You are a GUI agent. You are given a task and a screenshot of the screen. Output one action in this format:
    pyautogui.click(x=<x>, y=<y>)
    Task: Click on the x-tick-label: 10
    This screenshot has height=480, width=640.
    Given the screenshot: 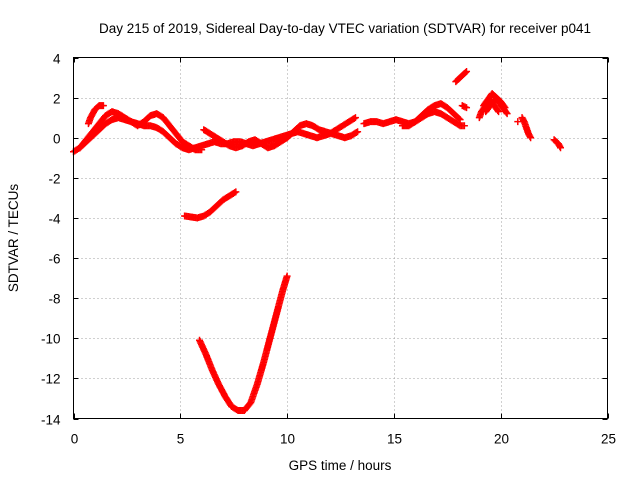 What is the action you would take?
    pyautogui.click(x=287, y=439)
    